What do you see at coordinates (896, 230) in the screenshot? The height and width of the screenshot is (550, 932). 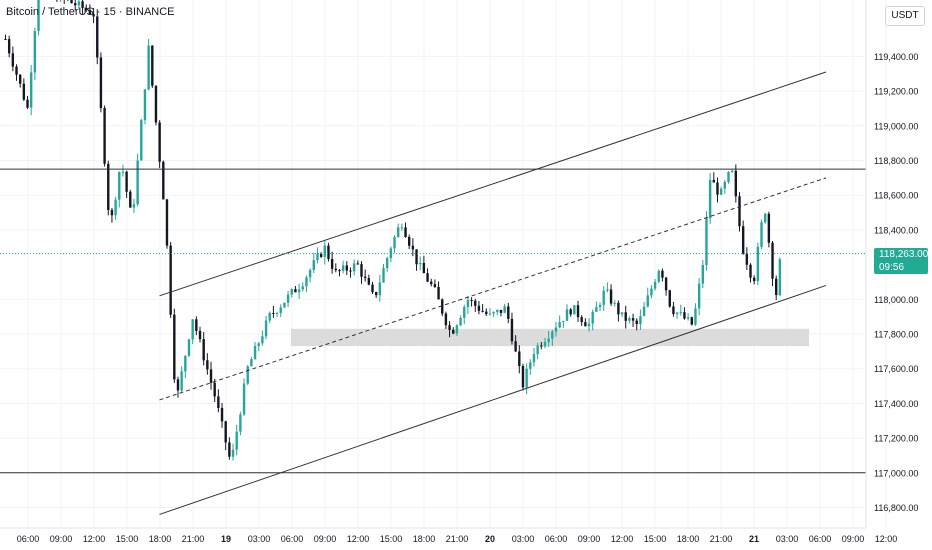 I see `price-tick-label: 118,400.00` at bounding box center [896, 230].